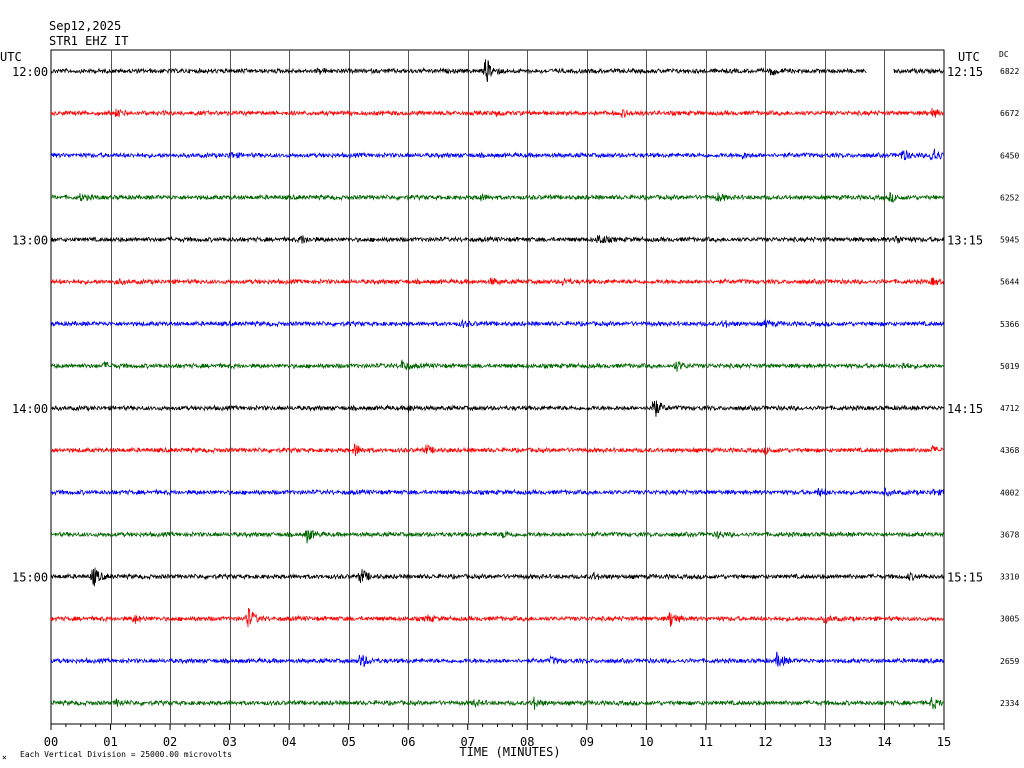 The height and width of the screenshot is (768, 1024). What do you see at coordinates (969, 57) in the screenshot?
I see `utc-right-label: UTC` at bounding box center [969, 57].